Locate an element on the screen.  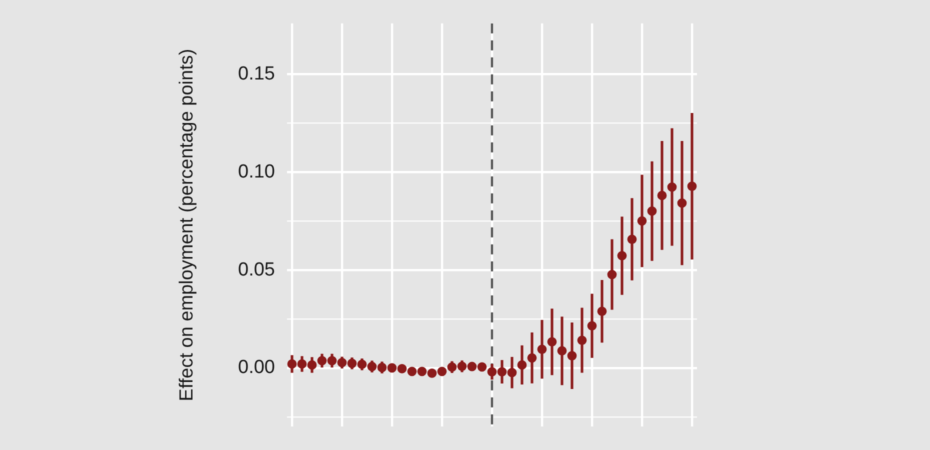
y-tick-label: 0.10 is located at coordinates (256, 171).